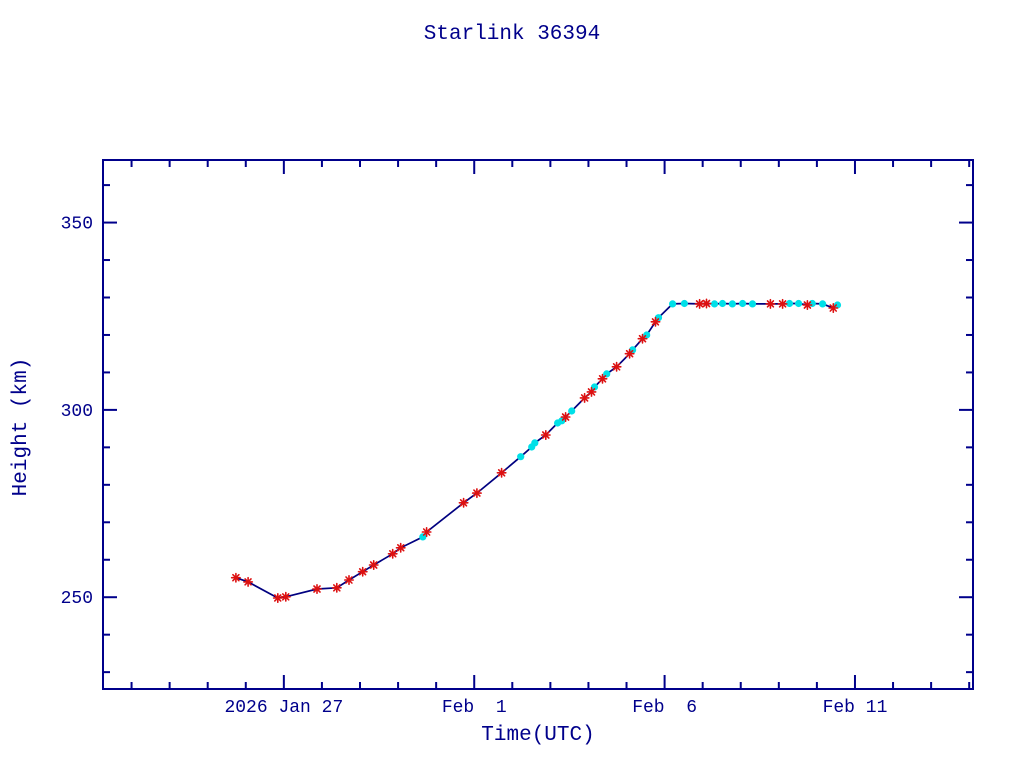 This screenshot has height=768, width=1024. I want to click on x-tick-label: Feb 1, so click(474, 708).